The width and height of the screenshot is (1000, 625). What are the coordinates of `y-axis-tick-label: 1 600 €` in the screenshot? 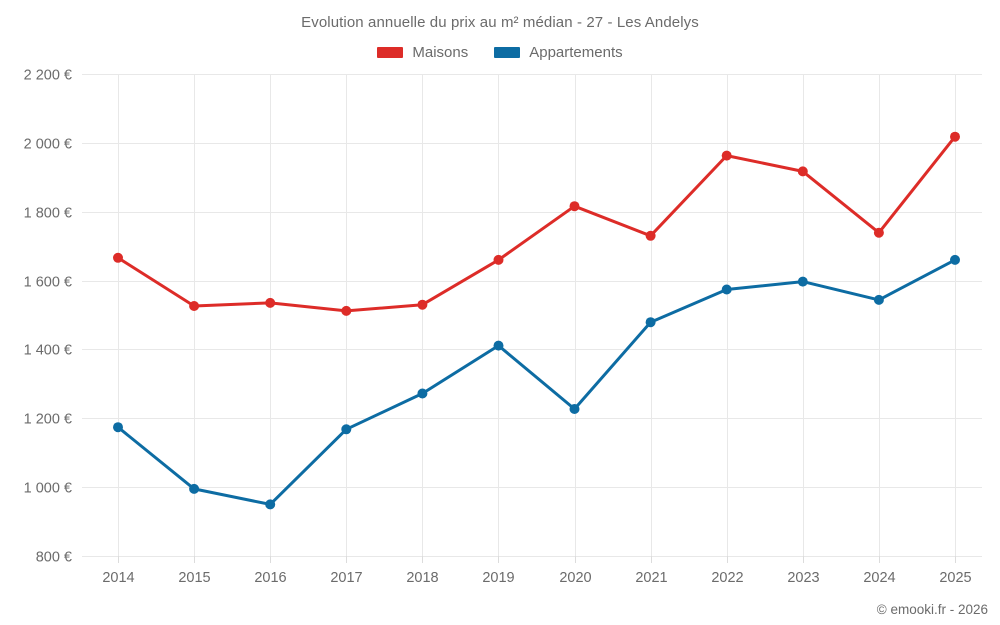 It's located at (48, 283).